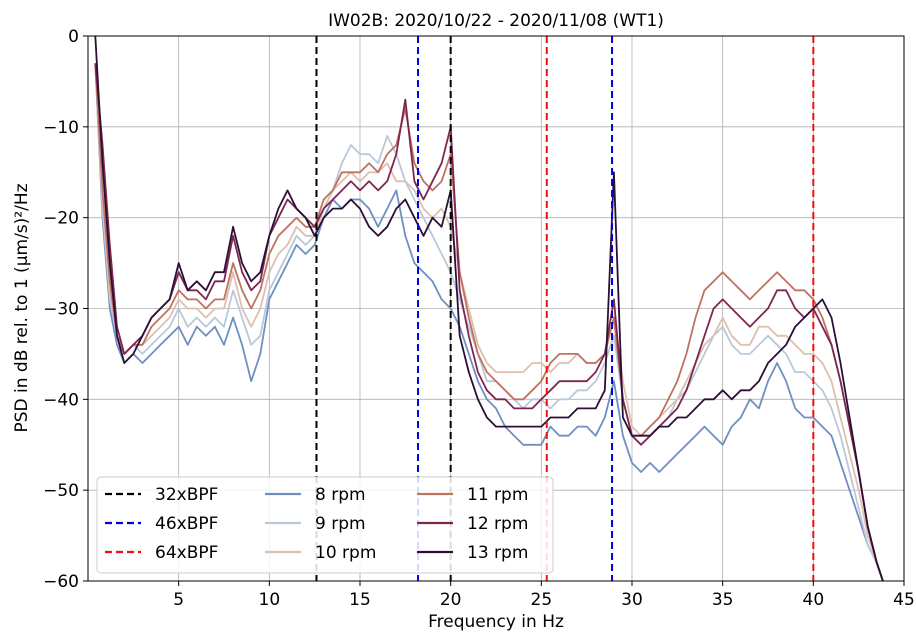 The height and width of the screenshot is (632, 916). Describe the element at coordinates (345, 553) in the screenshot. I see `legend-label: 10 rpm` at that location.